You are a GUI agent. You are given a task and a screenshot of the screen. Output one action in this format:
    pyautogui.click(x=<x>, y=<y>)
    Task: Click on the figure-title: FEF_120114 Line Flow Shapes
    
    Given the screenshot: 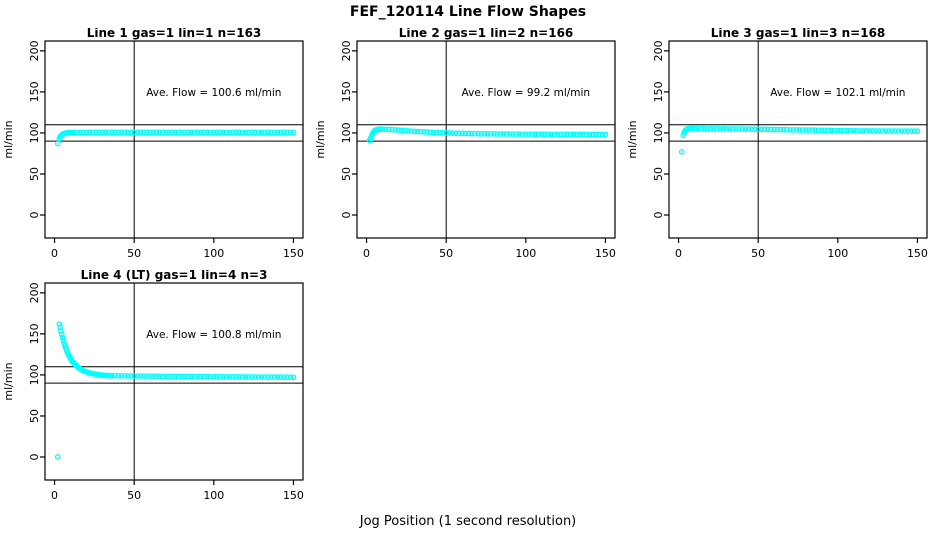 What is the action you would take?
    pyautogui.click(x=468, y=12)
    